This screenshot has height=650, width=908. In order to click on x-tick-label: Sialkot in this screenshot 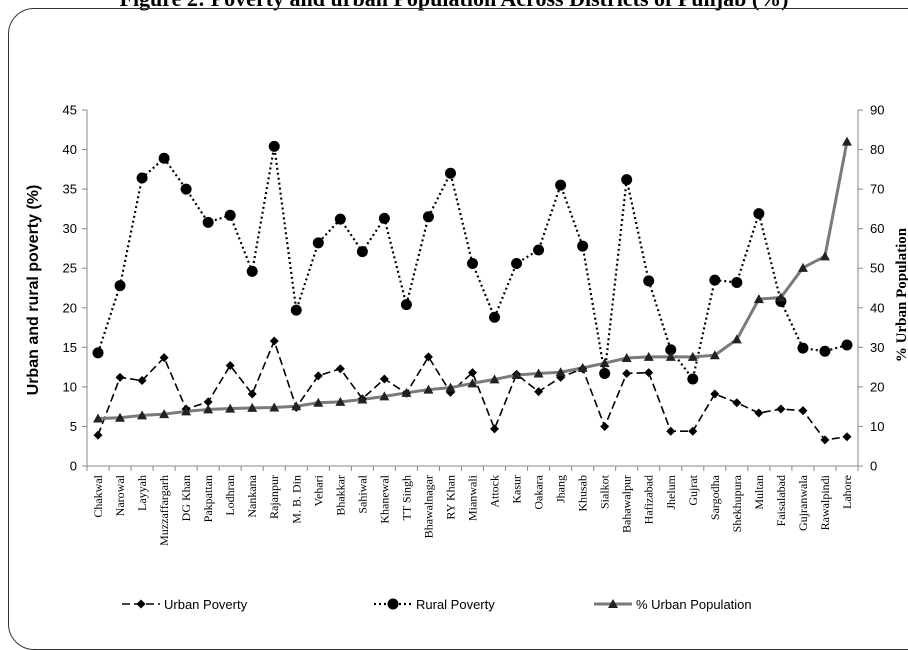, I will do `click(605, 491)`.